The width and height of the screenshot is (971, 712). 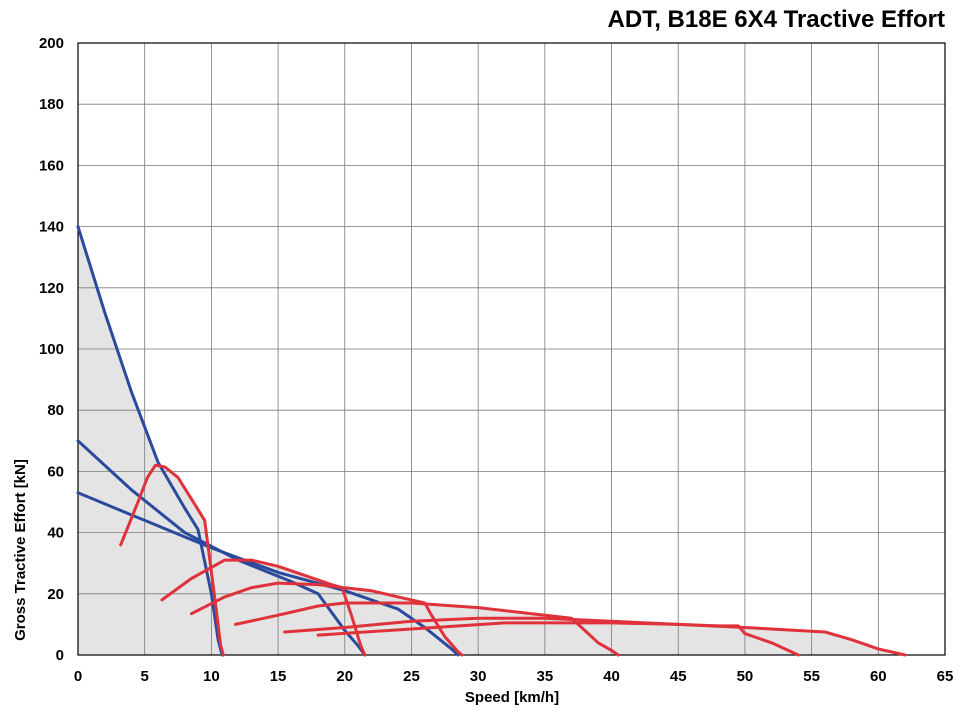 I want to click on x-tick-label: 5, so click(x=145, y=676).